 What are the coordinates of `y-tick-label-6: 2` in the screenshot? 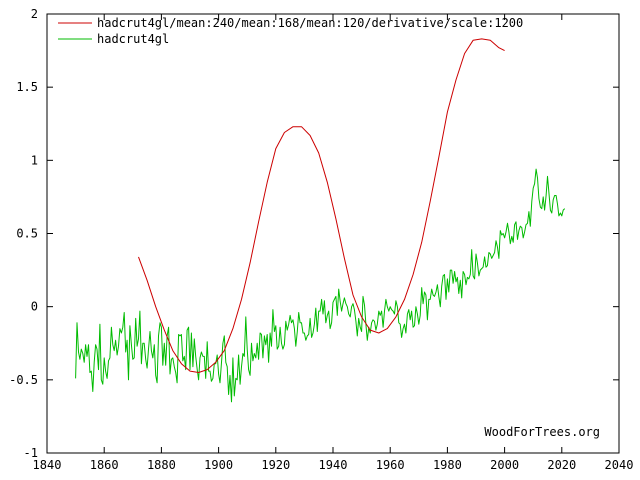 It's located at (34, 14).